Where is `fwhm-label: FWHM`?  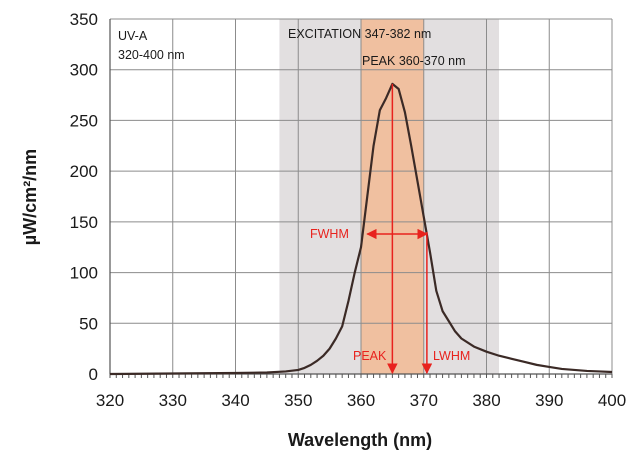 fwhm-label: FWHM is located at coordinates (329, 234).